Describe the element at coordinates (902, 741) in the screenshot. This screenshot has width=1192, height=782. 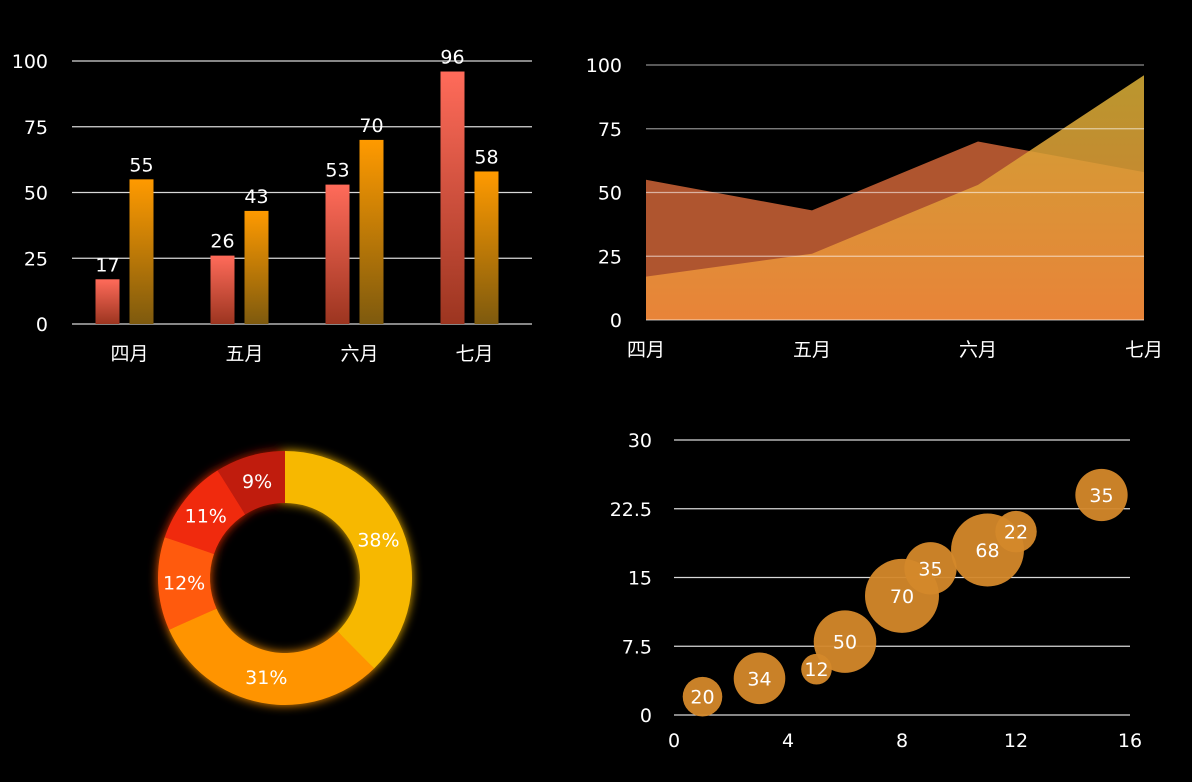
I see `bubble-x-tick-label: 8` at that location.